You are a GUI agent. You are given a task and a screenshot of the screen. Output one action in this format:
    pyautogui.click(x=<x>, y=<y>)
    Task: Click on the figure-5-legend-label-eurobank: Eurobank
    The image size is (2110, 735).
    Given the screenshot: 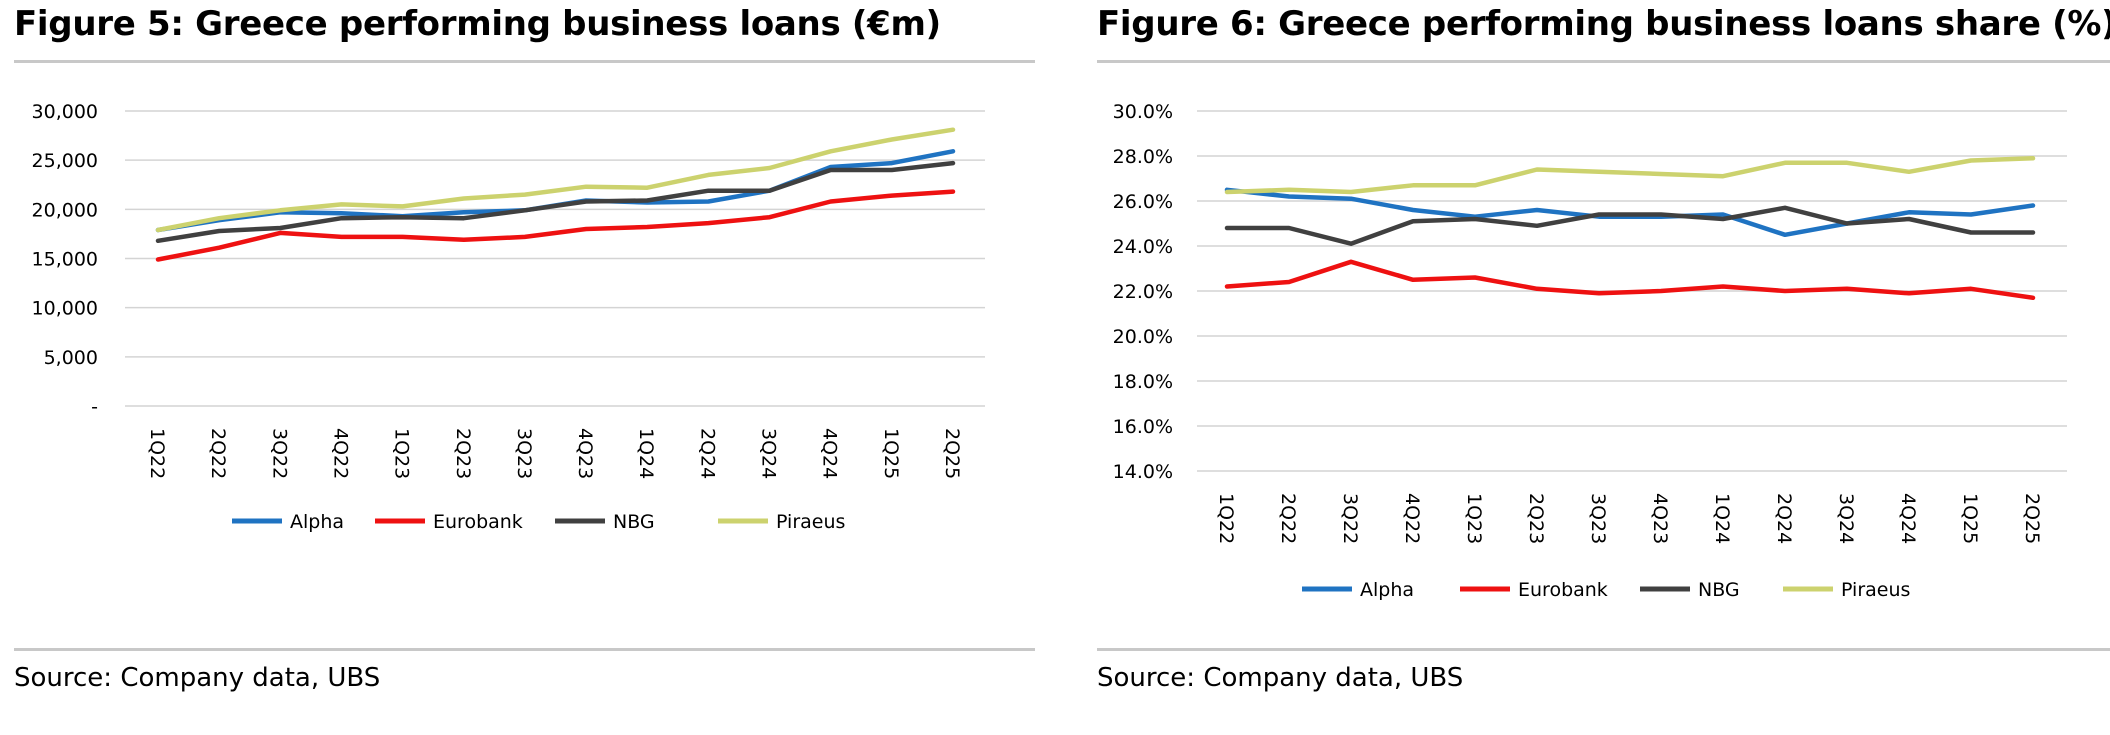 What is the action you would take?
    pyautogui.click(x=478, y=522)
    